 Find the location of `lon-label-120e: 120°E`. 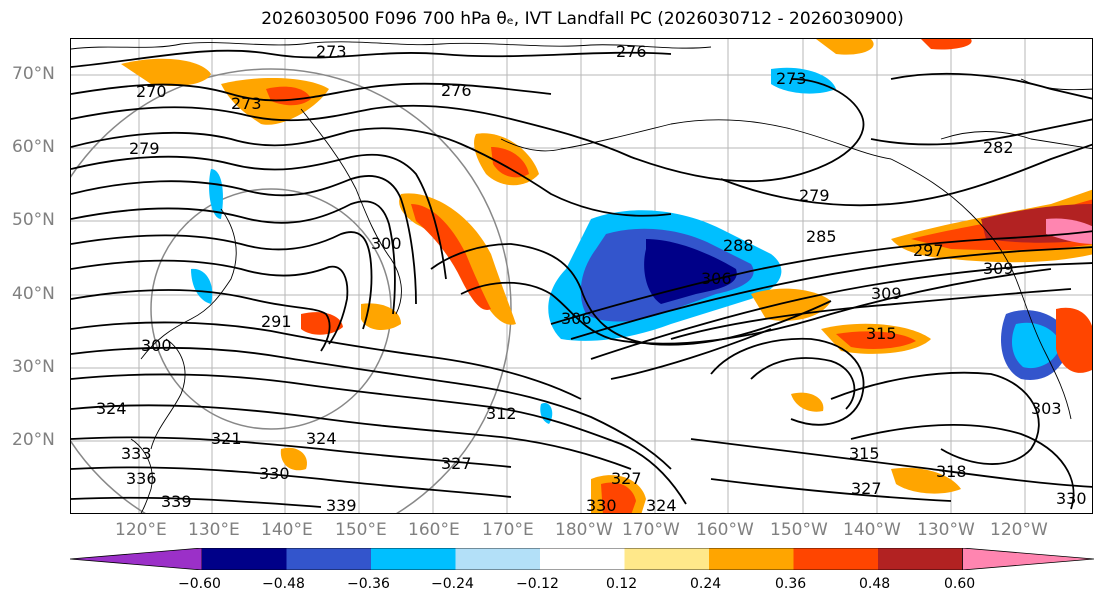

lon-label-120e: 120°E is located at coordinates (141, 530).